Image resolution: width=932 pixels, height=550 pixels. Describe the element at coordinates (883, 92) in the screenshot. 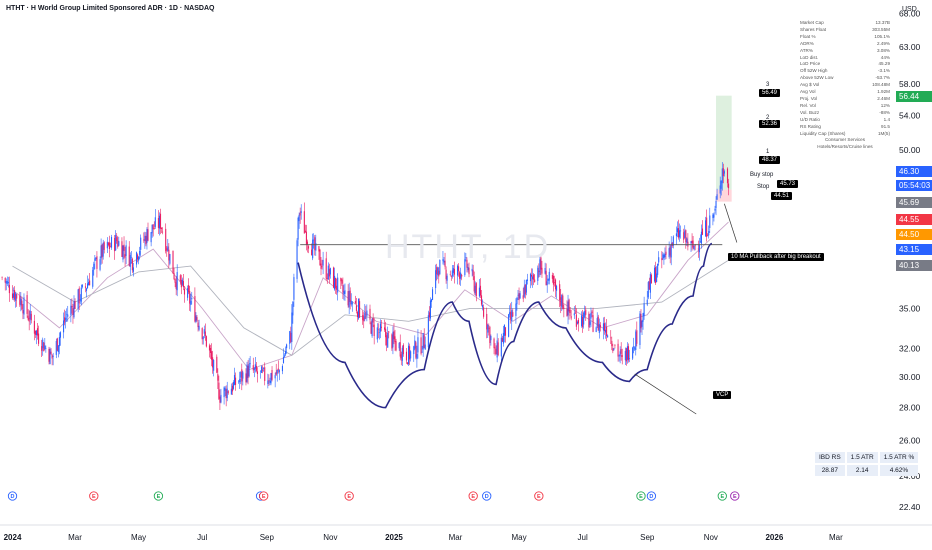

I see `stats-value: 1.92M` at that location.